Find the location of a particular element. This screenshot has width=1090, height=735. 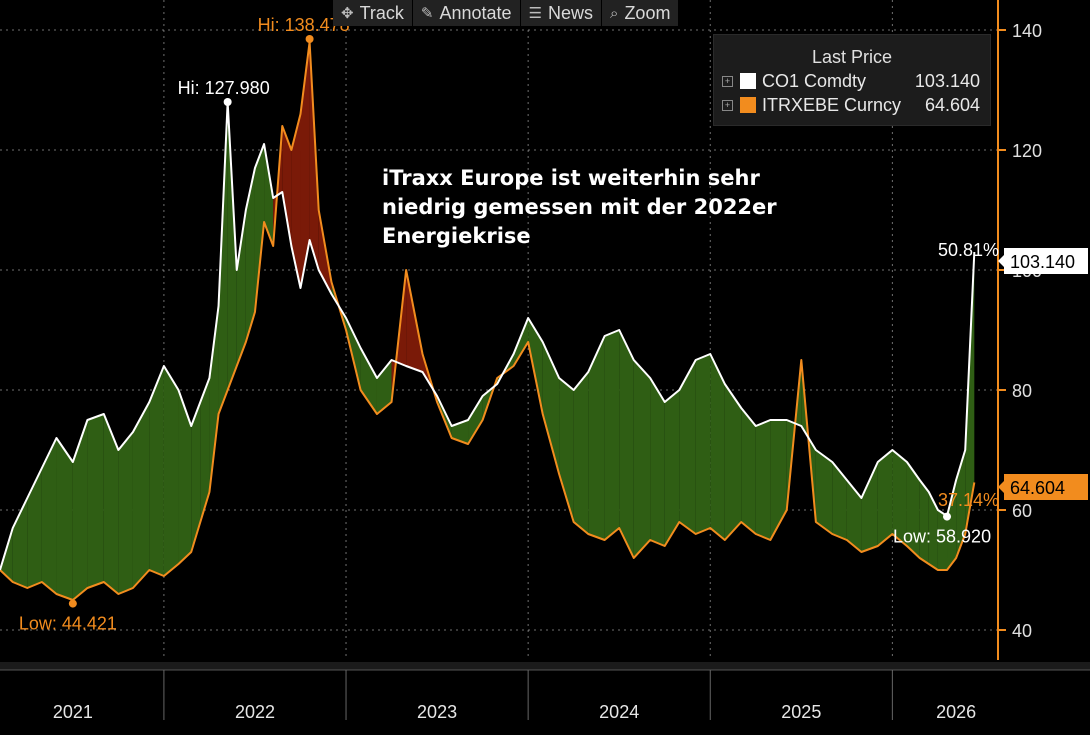

legend-name-itrx: ITRXEBE Curncy is located at coordinates (832, 105).